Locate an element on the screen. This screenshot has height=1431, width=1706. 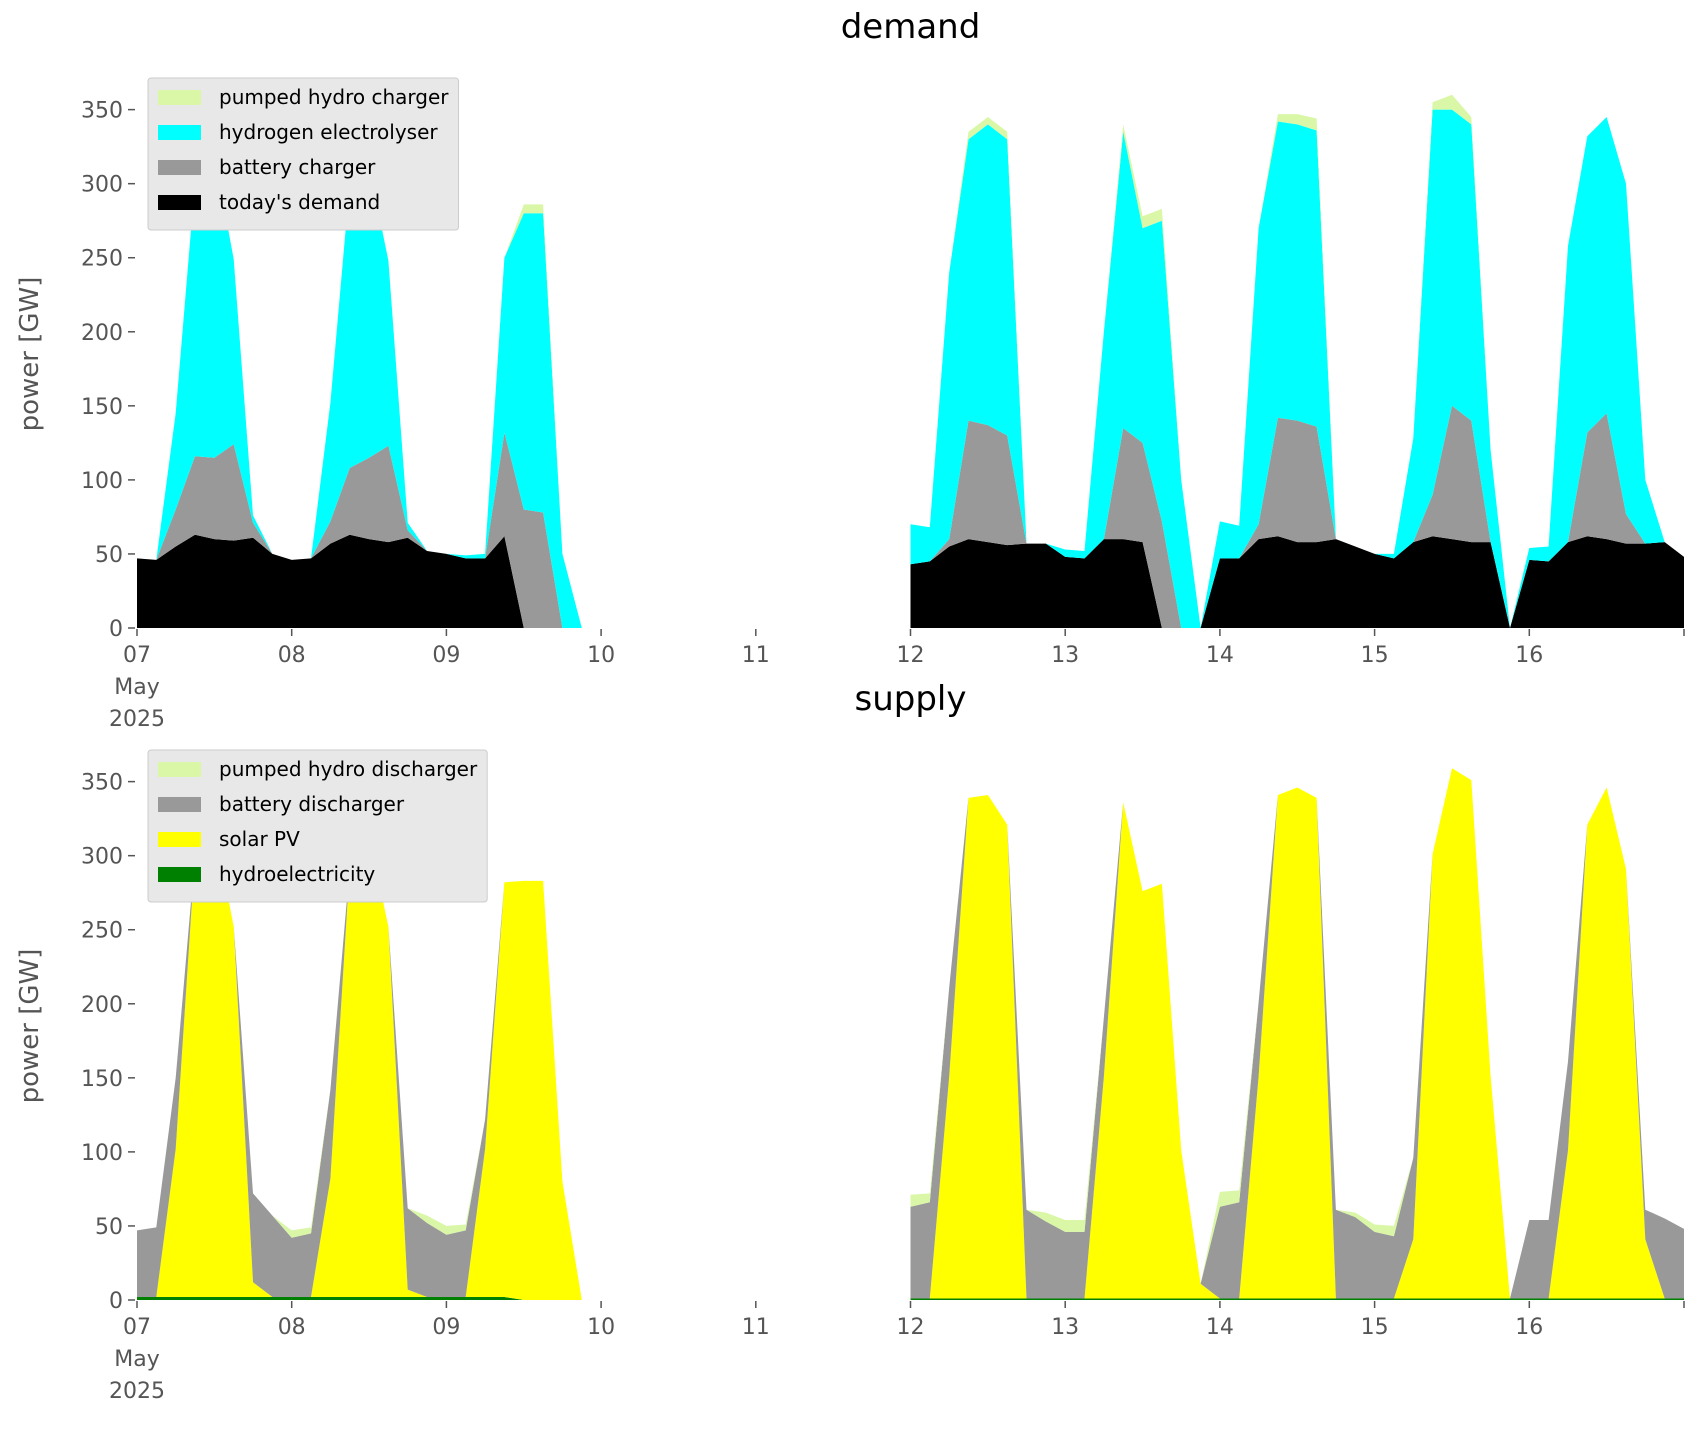
chart-title: demand is located at coordinates (911, 27).